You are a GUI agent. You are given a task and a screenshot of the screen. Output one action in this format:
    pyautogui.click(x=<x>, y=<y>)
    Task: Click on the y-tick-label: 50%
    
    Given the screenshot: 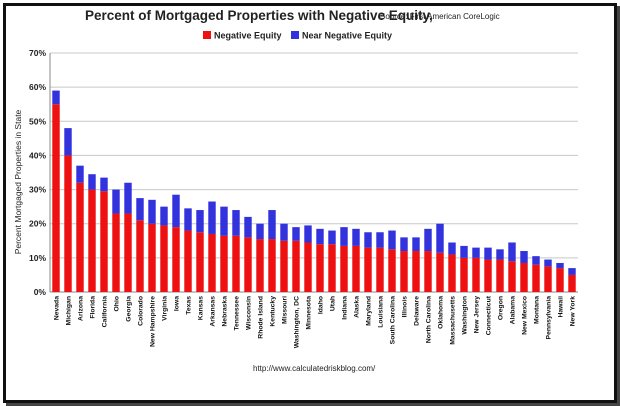 What is the action you would take?
    pyautogui.click(x=37, y=121)
    